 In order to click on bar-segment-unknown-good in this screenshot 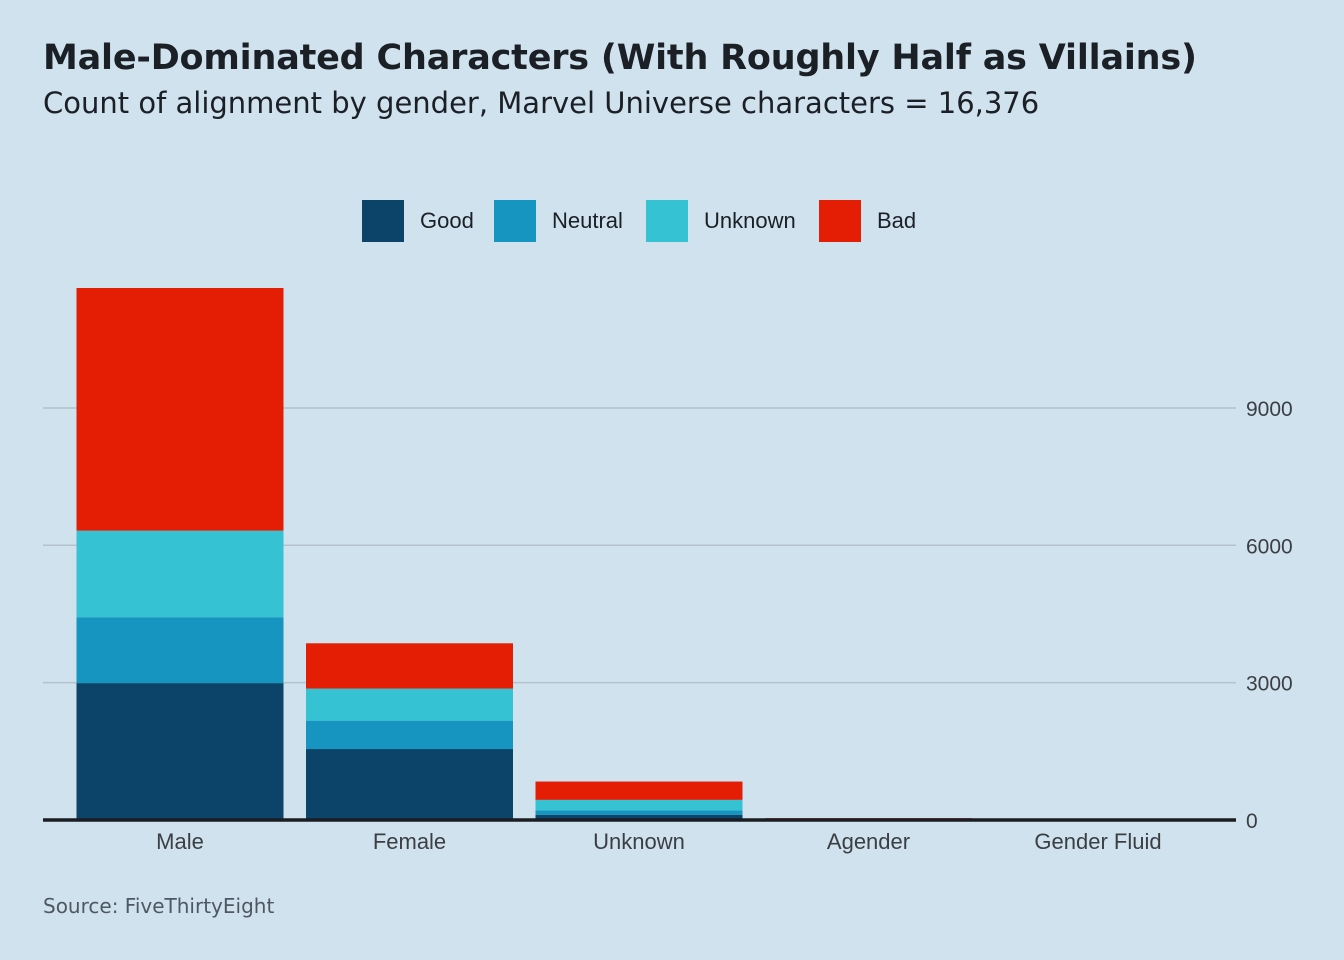, I will do `click(639, 817)`.